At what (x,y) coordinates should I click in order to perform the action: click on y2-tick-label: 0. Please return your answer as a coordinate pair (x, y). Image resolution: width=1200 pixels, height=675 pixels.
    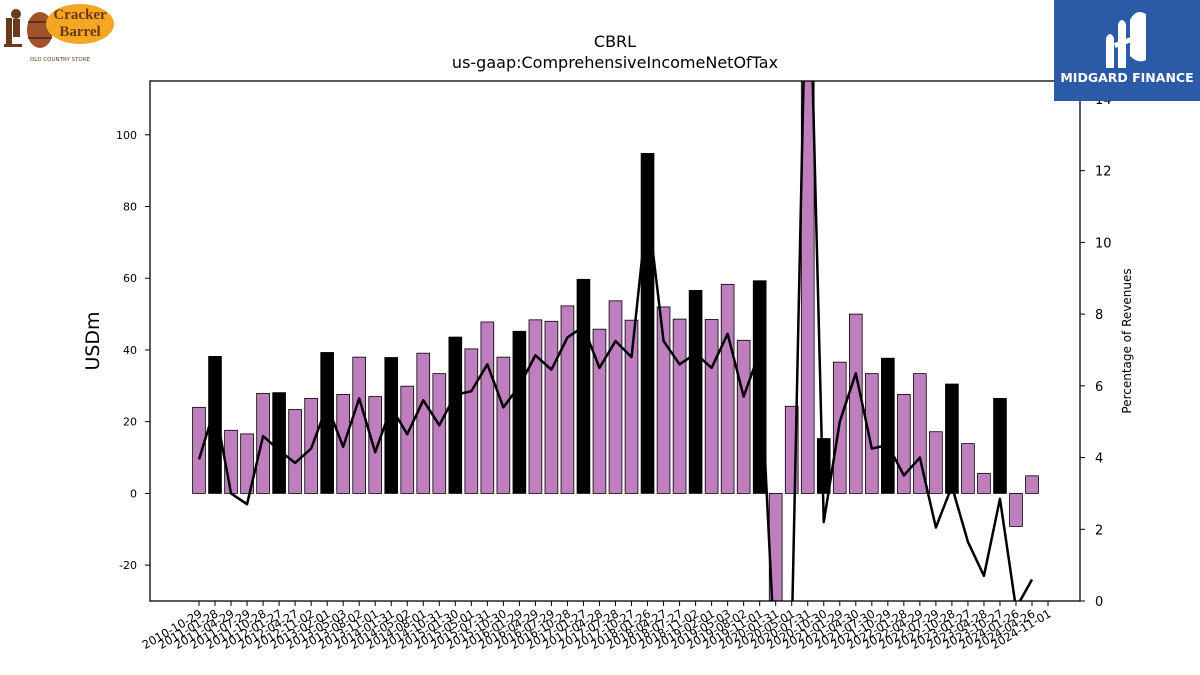
    Looking at the image, I should click on (1099, 602).